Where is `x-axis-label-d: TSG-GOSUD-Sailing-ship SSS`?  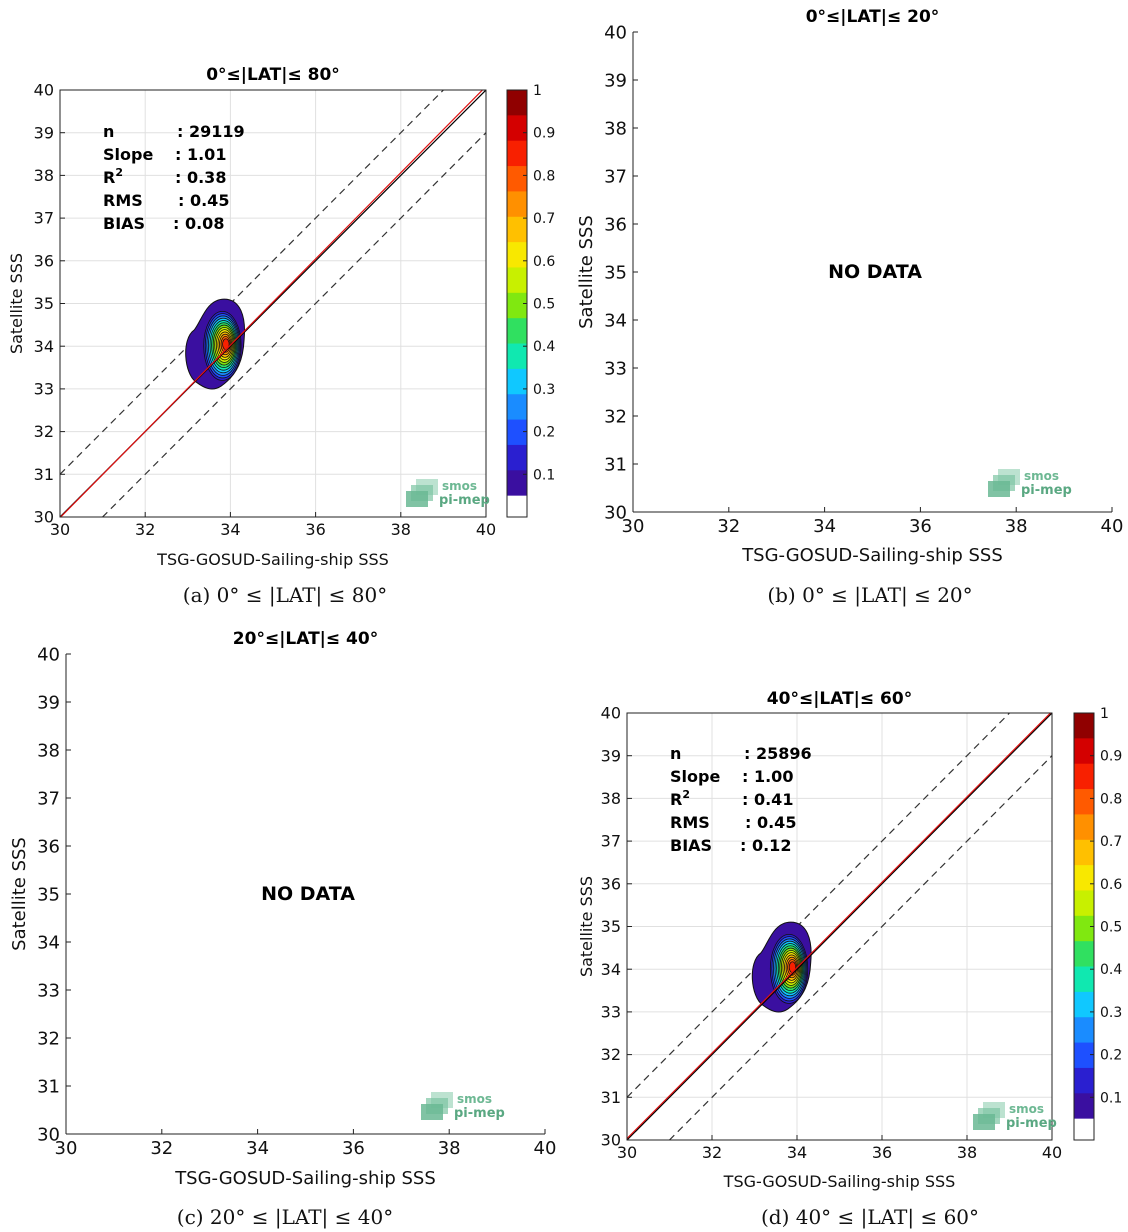
x-axis-label-d: TSG-GOSUD-Sailing-ship SSS is located at coordinates (839, 1181).